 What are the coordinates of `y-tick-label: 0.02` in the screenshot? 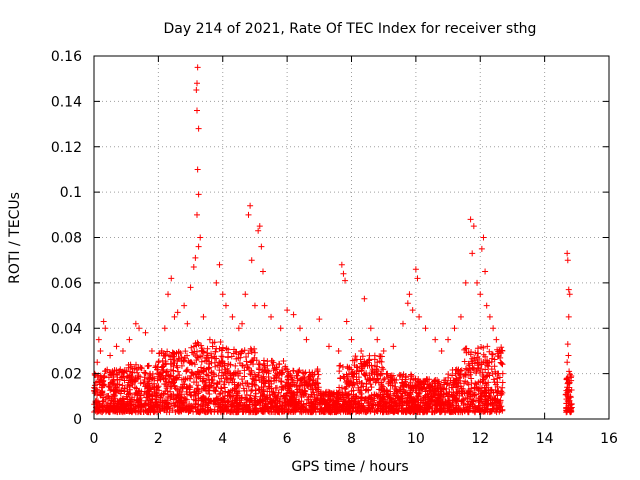 It's located at (66, 375).